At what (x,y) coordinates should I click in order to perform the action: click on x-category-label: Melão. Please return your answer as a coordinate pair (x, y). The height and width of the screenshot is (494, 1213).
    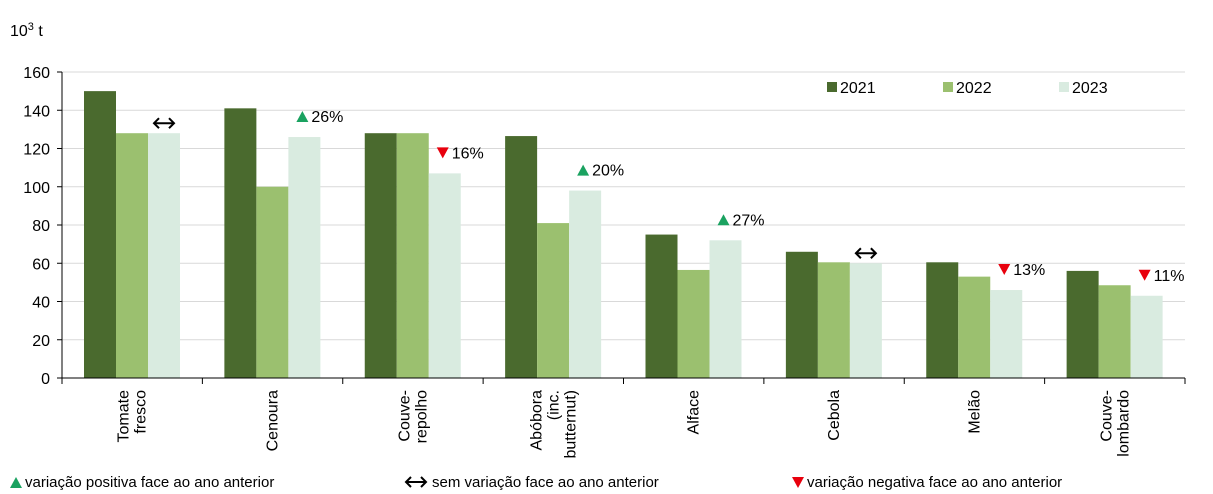
    Looking at the image, I should click on (974, 412).